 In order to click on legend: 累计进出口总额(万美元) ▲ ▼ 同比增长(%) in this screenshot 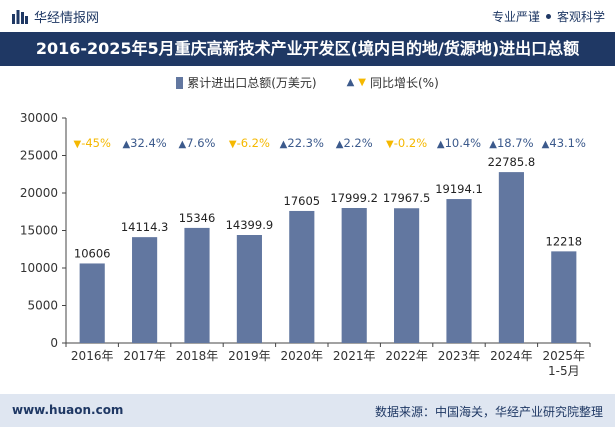, I will do `click(307, 82)`.